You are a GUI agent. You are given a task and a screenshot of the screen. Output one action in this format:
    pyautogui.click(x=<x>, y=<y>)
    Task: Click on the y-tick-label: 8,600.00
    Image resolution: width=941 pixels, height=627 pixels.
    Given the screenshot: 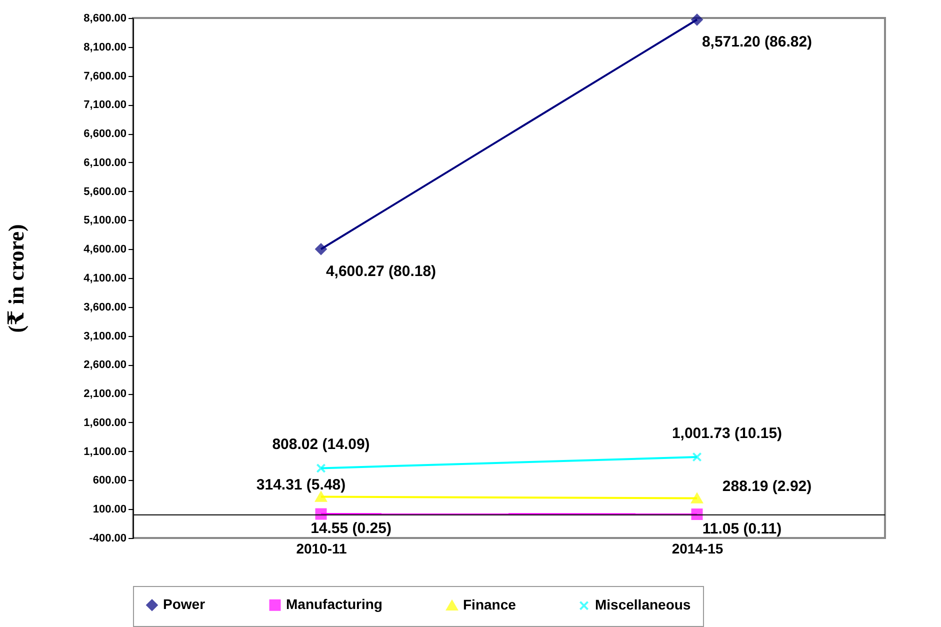 What is the action you would take?
    pyautogui.click(x=105, y=18)
    